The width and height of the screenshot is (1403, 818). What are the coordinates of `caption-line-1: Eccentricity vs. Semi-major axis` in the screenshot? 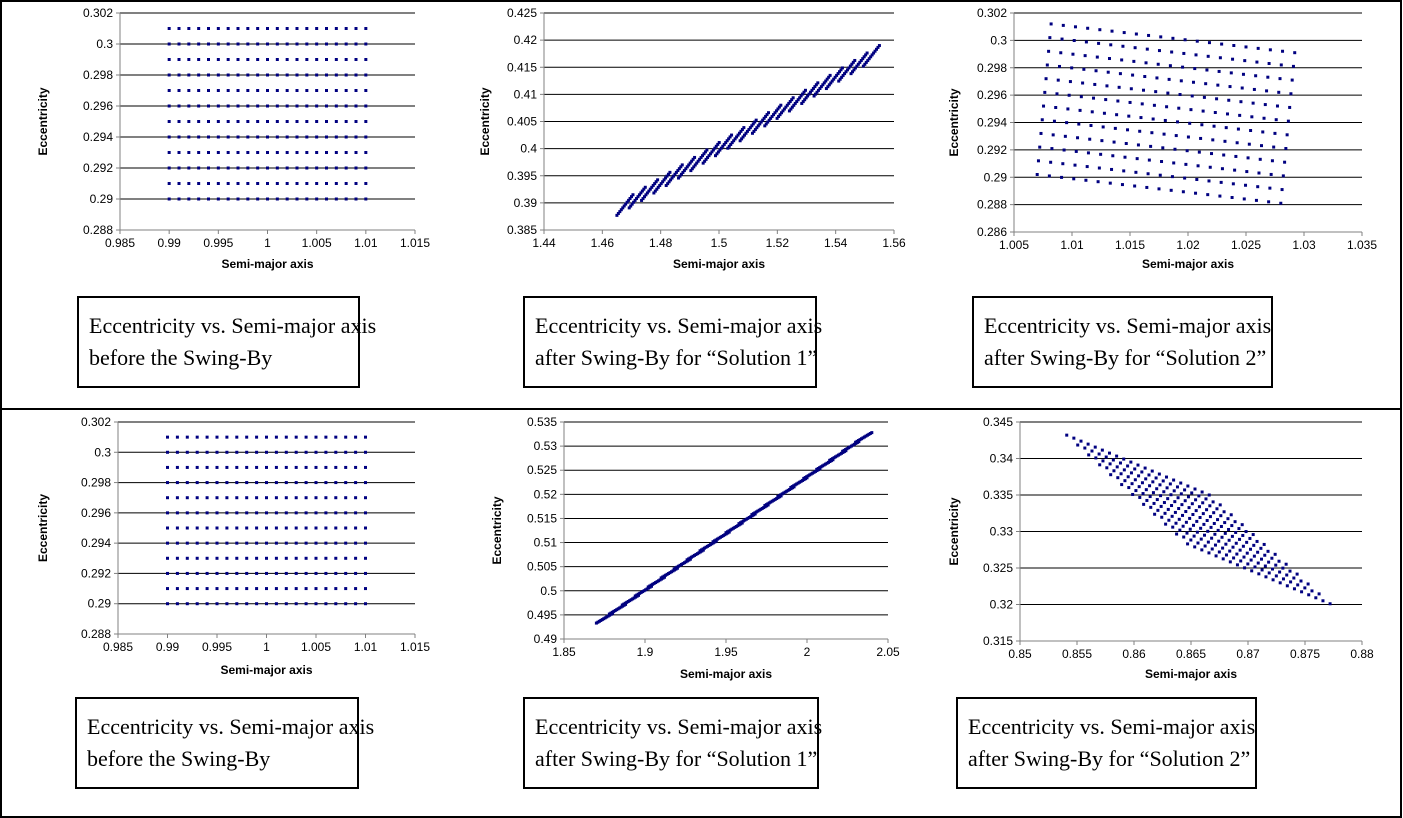 It's located at (679, 325).